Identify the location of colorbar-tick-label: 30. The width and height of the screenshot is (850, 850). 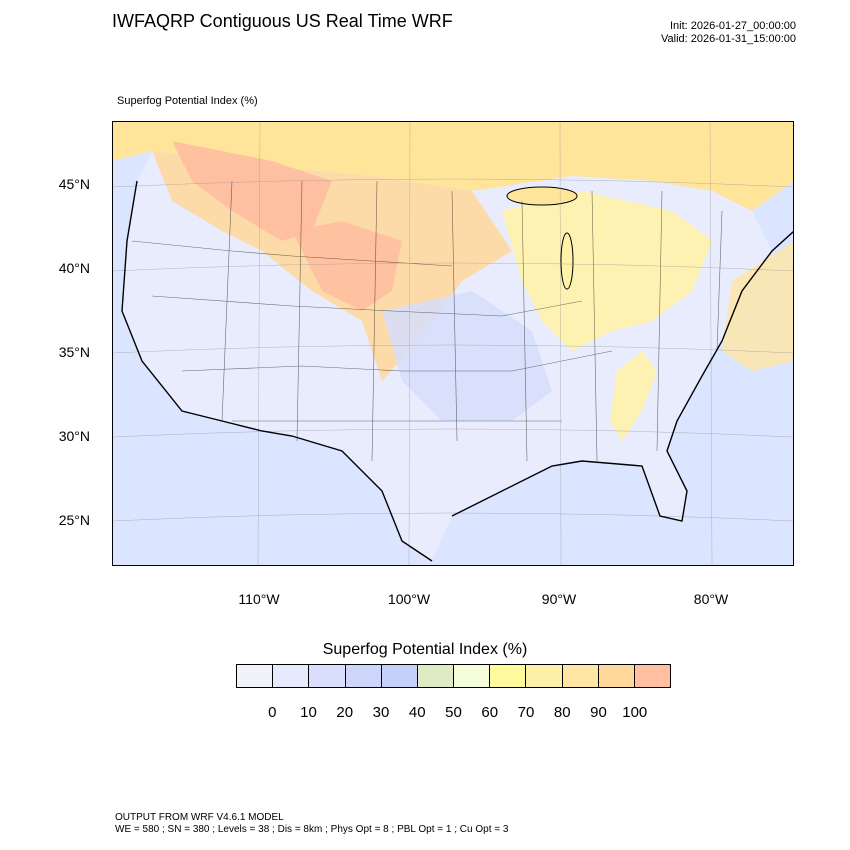
(381, 712).